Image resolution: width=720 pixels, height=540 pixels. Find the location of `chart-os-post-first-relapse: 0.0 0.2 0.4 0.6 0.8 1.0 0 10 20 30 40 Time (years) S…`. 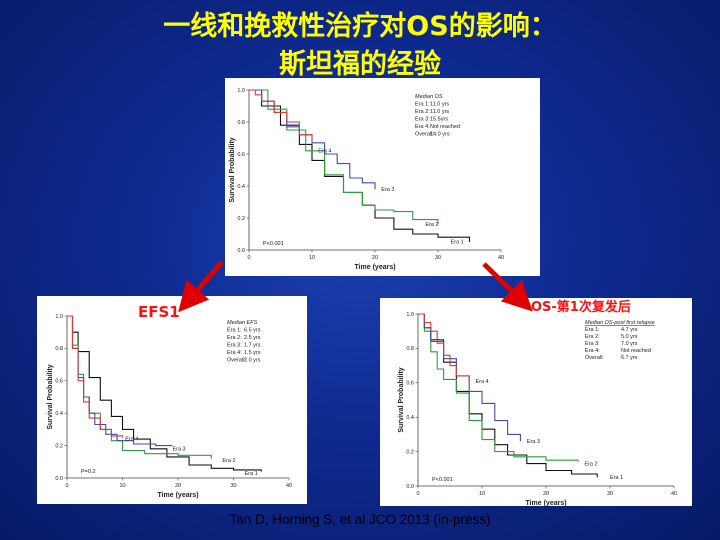

chart-os-post-first-relapse: 0.0 0.2 0.4 0.6 0.8 1.0 0 10 20 30 40 Time (years) S… is located at coordinates (537, 409).